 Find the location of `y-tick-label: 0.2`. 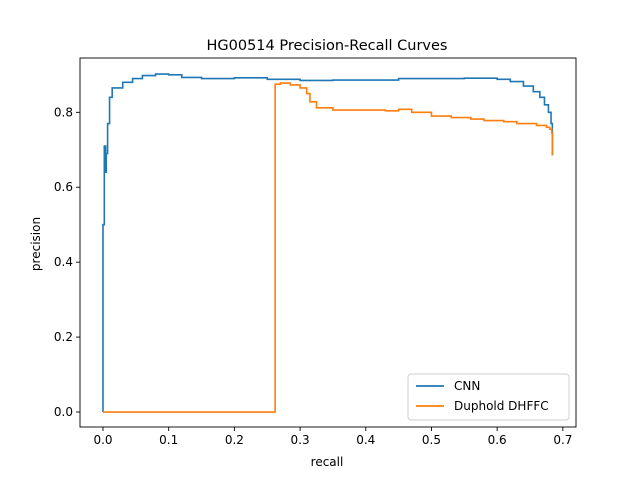

y-tick-label: 0.2 is located at coordinates (63, 337).